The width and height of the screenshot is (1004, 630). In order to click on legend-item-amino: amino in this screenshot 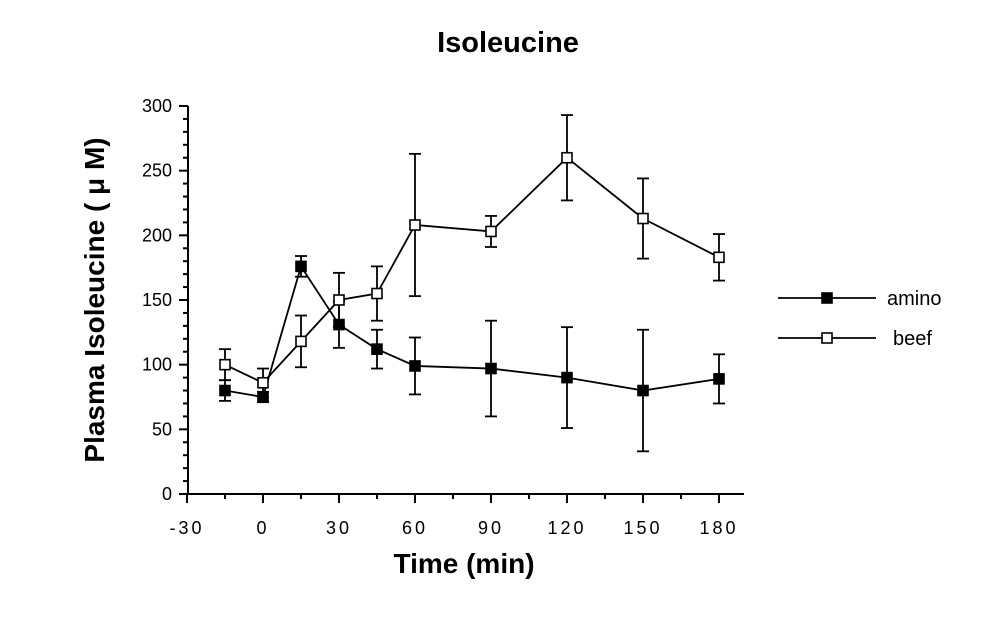, I will do `click(859, 299)`.